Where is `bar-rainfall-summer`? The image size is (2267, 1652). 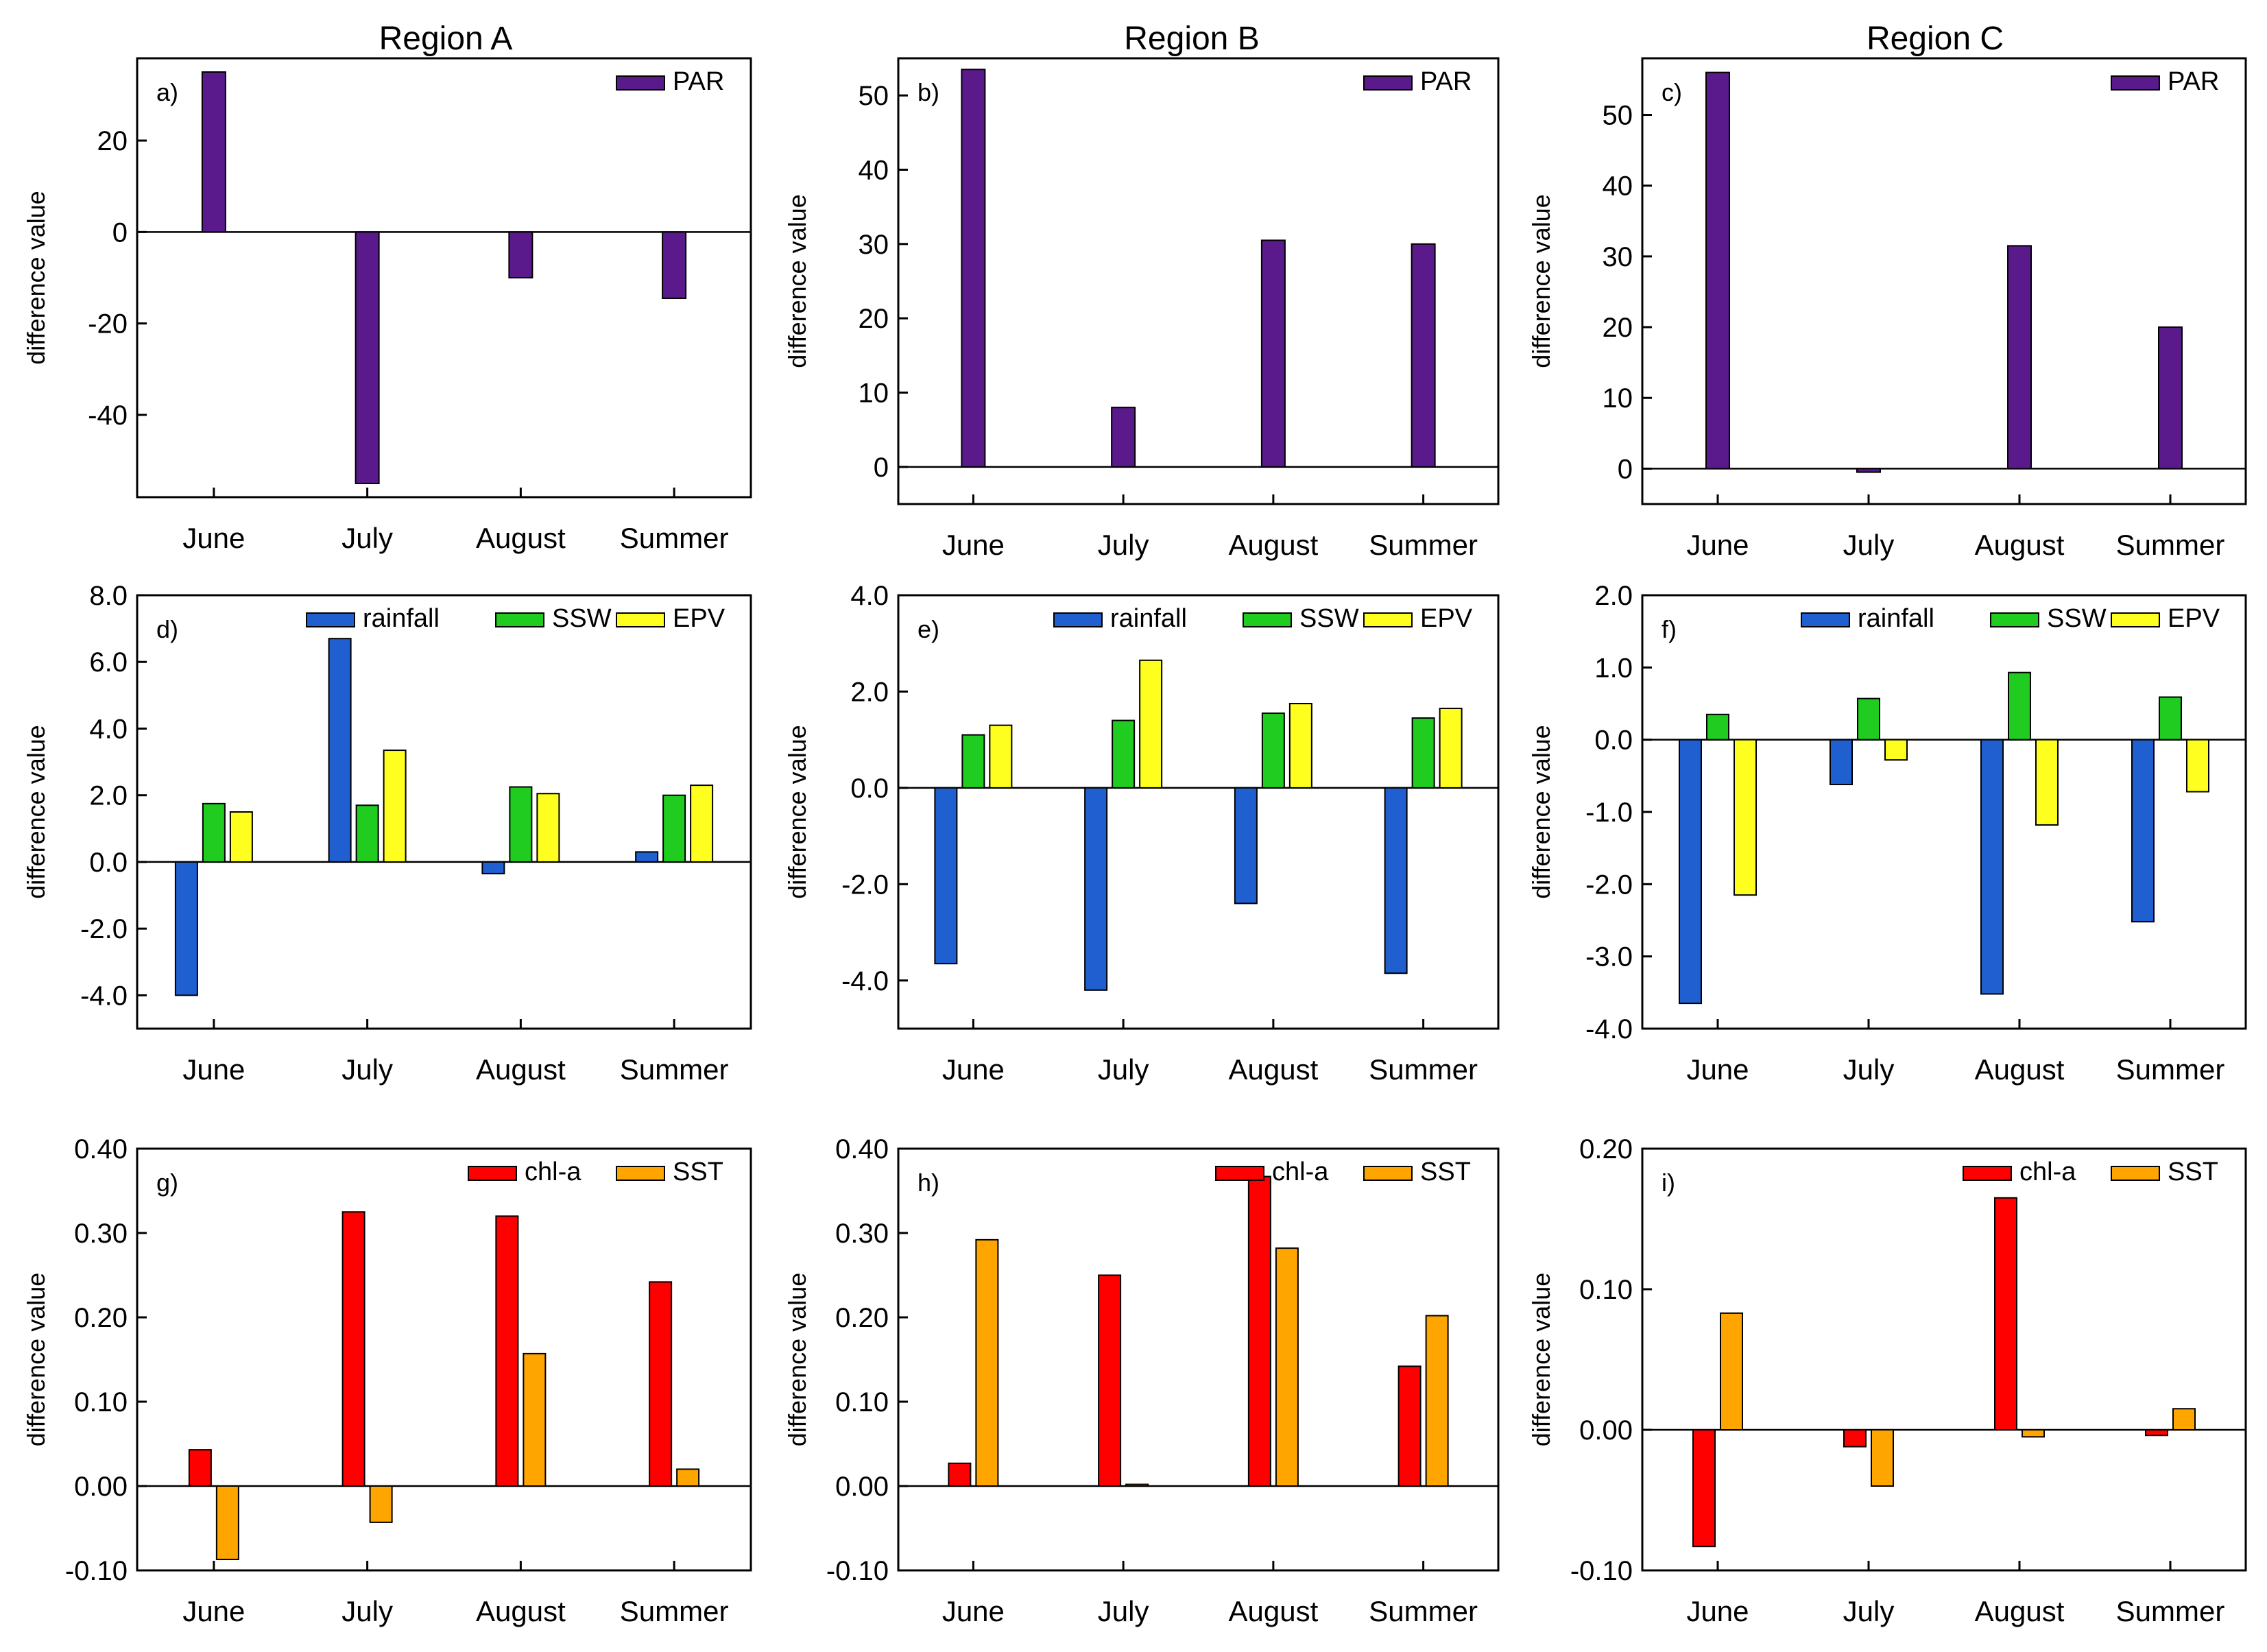 bar-rainfall-summer is located at coordinates (1396, 880).